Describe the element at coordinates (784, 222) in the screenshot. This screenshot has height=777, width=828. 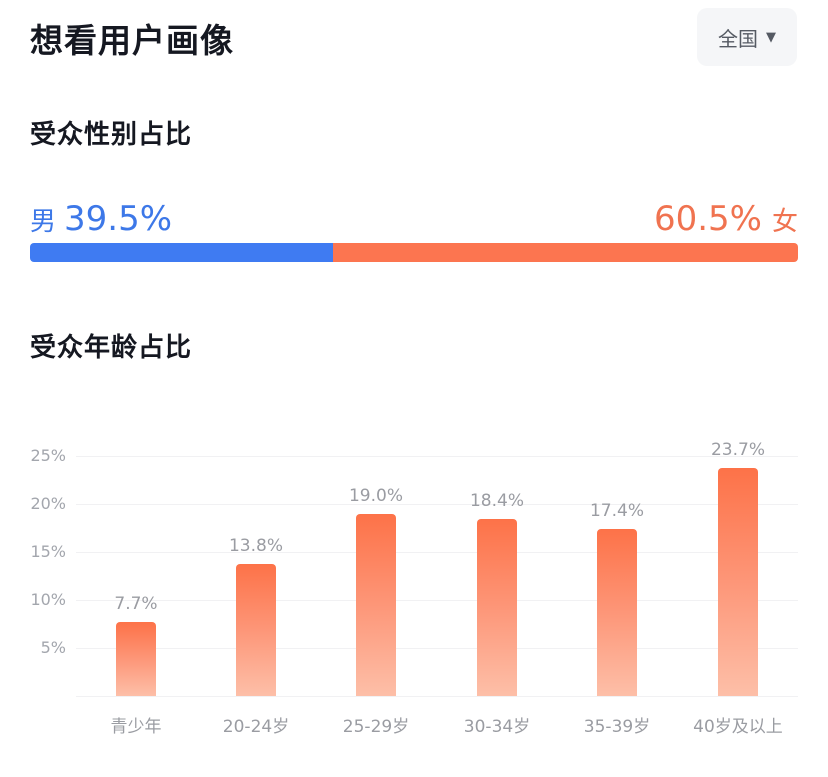
I see `female-char: 女` at that location.